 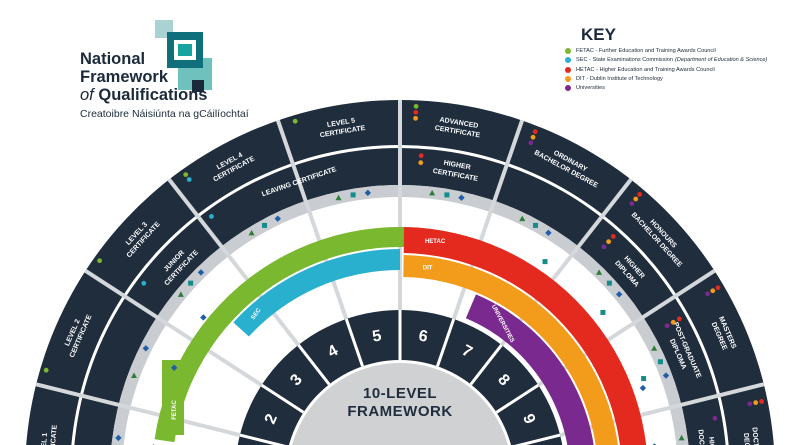 What do you see at coordinates (680, 87) in the screenshot?
I see `key-item: Universities` at bounding box center [680, 87].